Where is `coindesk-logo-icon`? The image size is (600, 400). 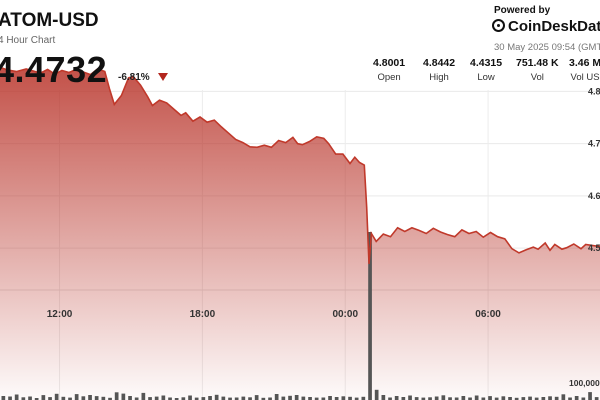
coindesk-logo-icon is located at coordinates (498, 25).